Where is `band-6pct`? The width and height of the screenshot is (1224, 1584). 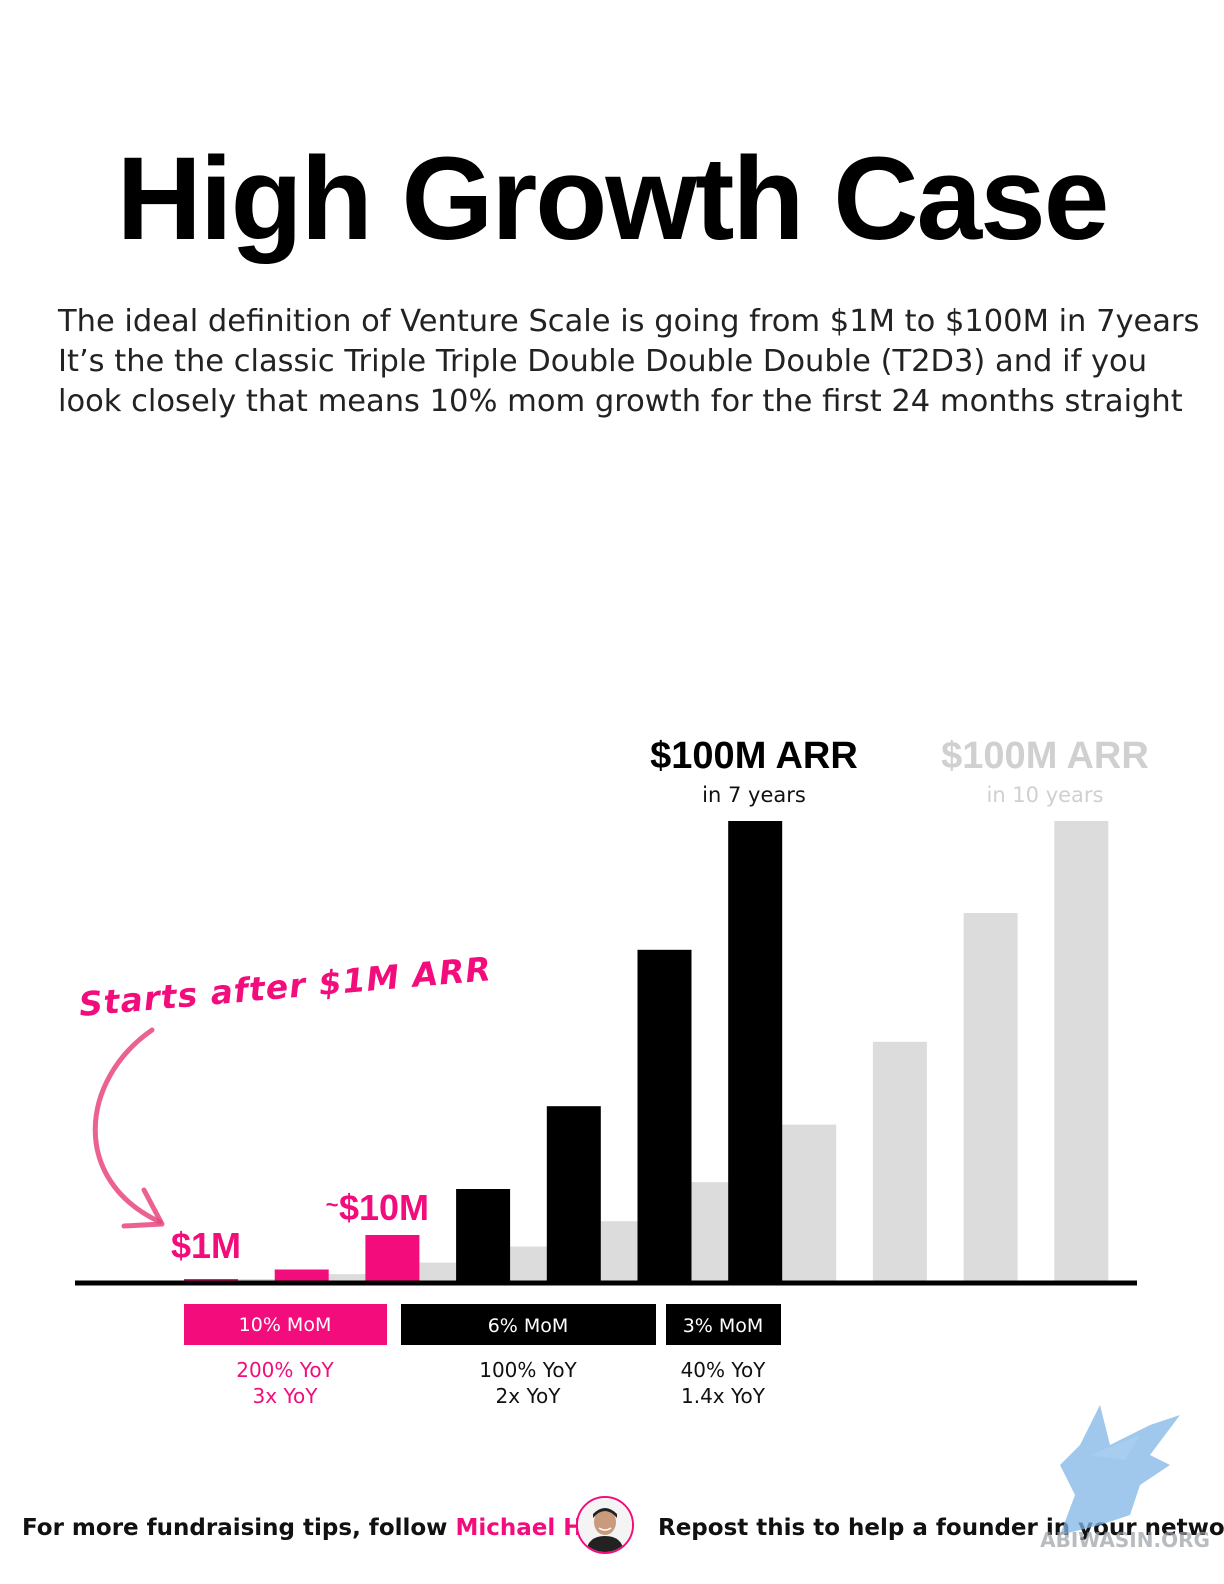
band-6pct is located at coordinates (528, 1324).